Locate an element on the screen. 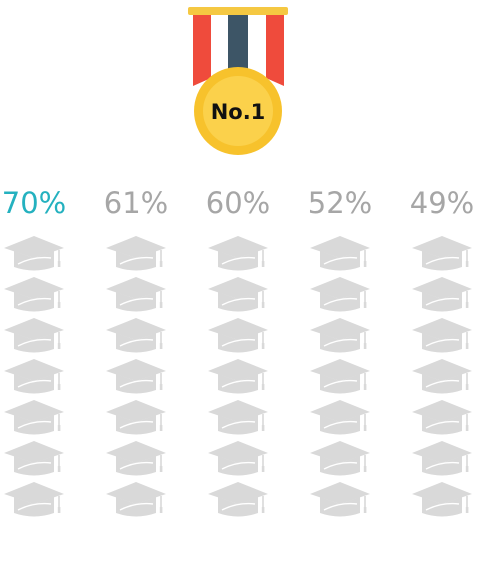 The height and width of the screenshot is (570, 500). percentage-label: 60% is located at coordinates (238, 203).